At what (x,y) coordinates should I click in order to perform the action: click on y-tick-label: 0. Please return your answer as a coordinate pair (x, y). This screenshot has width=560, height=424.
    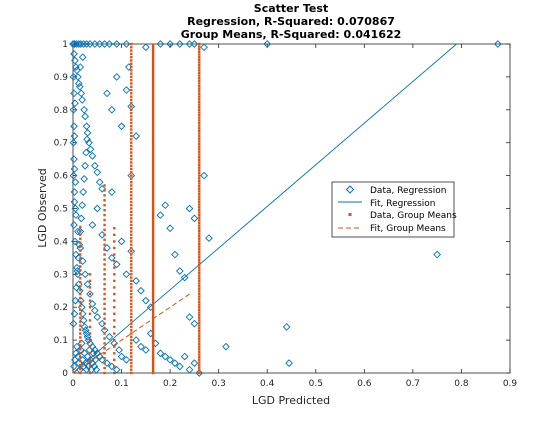
    Looking at the image, I should click on (65, 374).